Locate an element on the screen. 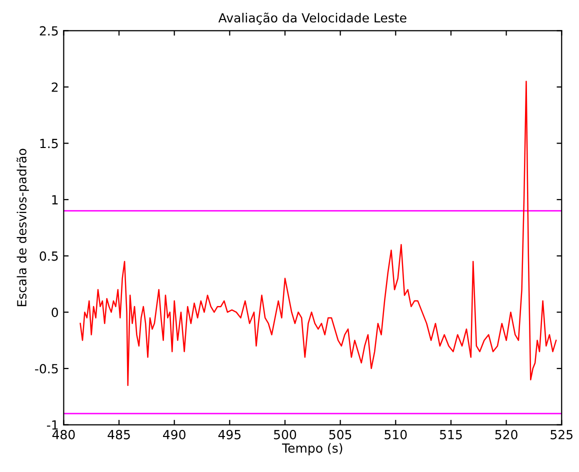 This screenshot has width=579, height=472. x-tick-label: 495 is located at coordinates (229, 435).